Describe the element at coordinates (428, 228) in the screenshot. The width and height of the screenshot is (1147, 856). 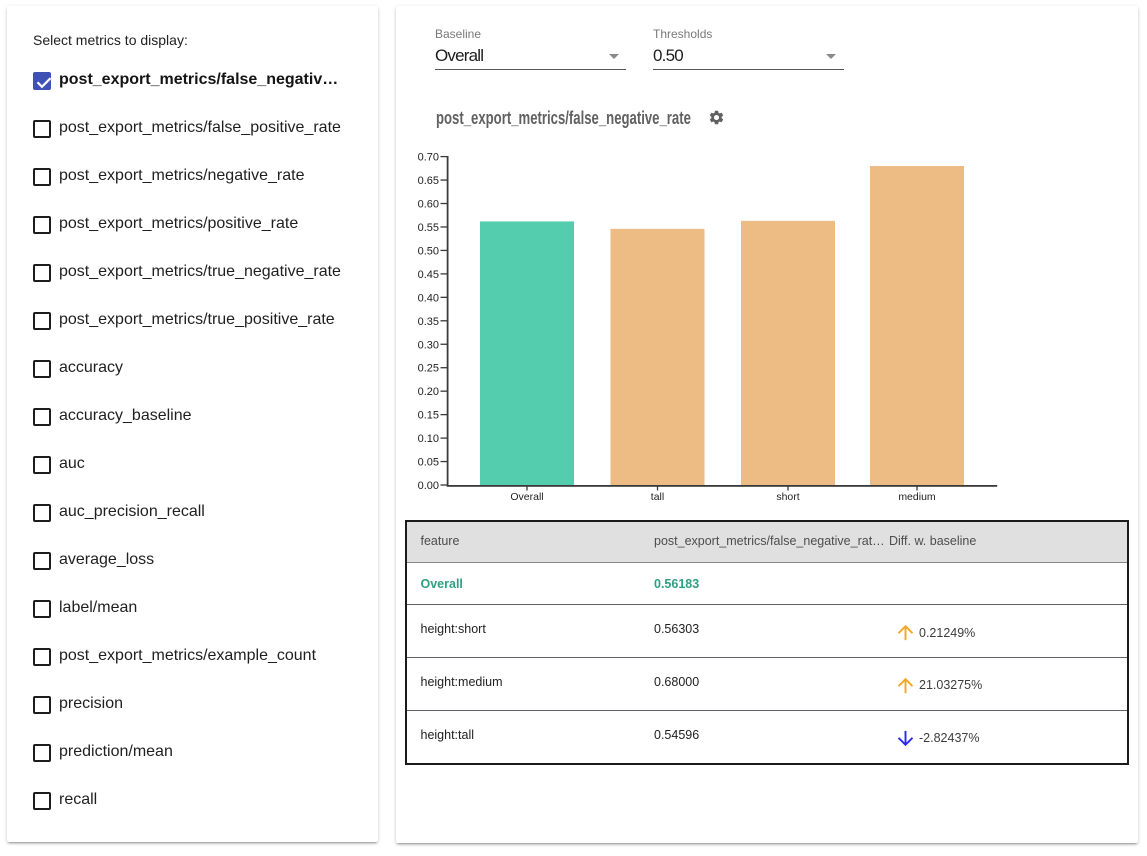
I see `svg-text: 0.55` at that location.